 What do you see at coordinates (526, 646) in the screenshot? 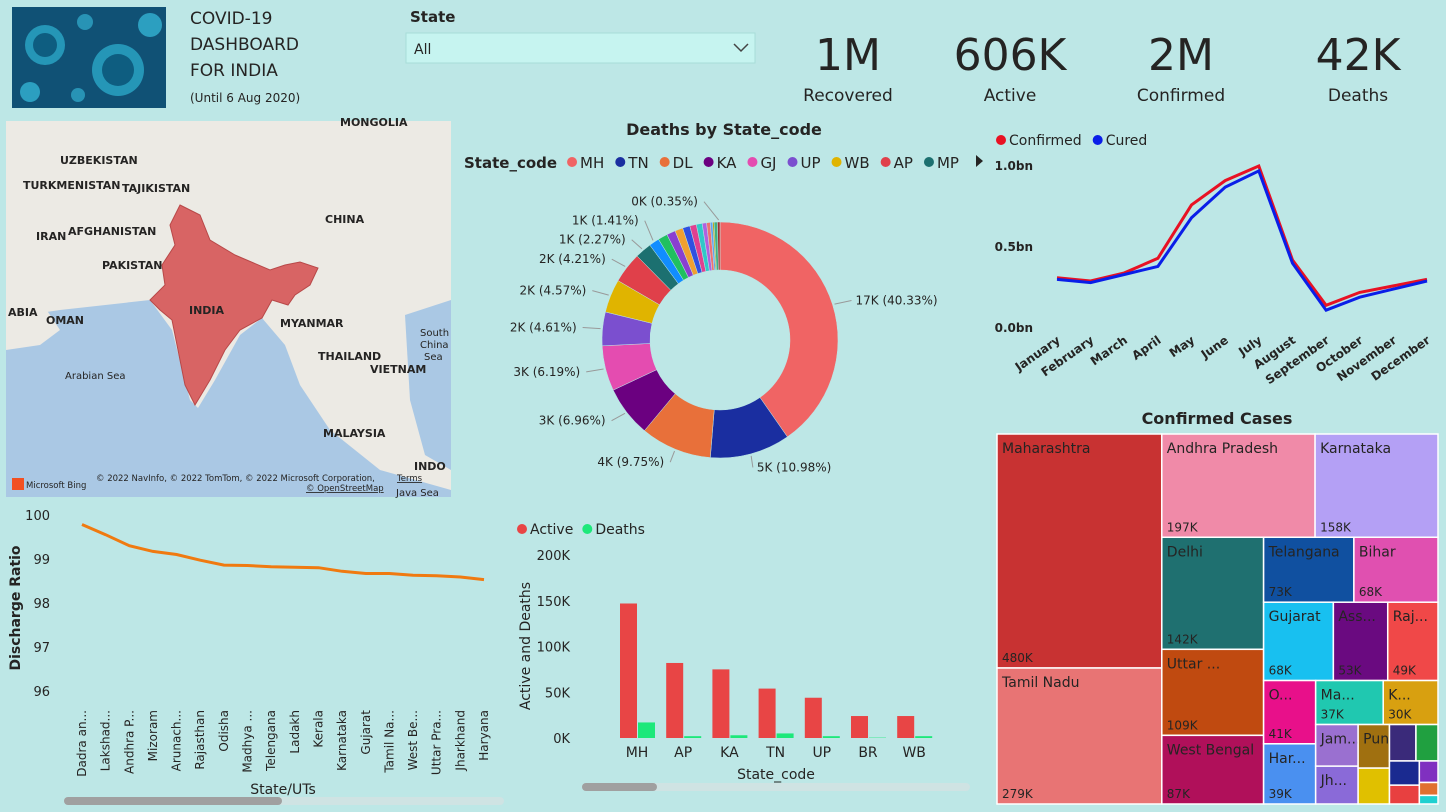
I see `y-axis-title: Active and Deaths` at bounding box center [526, 646].